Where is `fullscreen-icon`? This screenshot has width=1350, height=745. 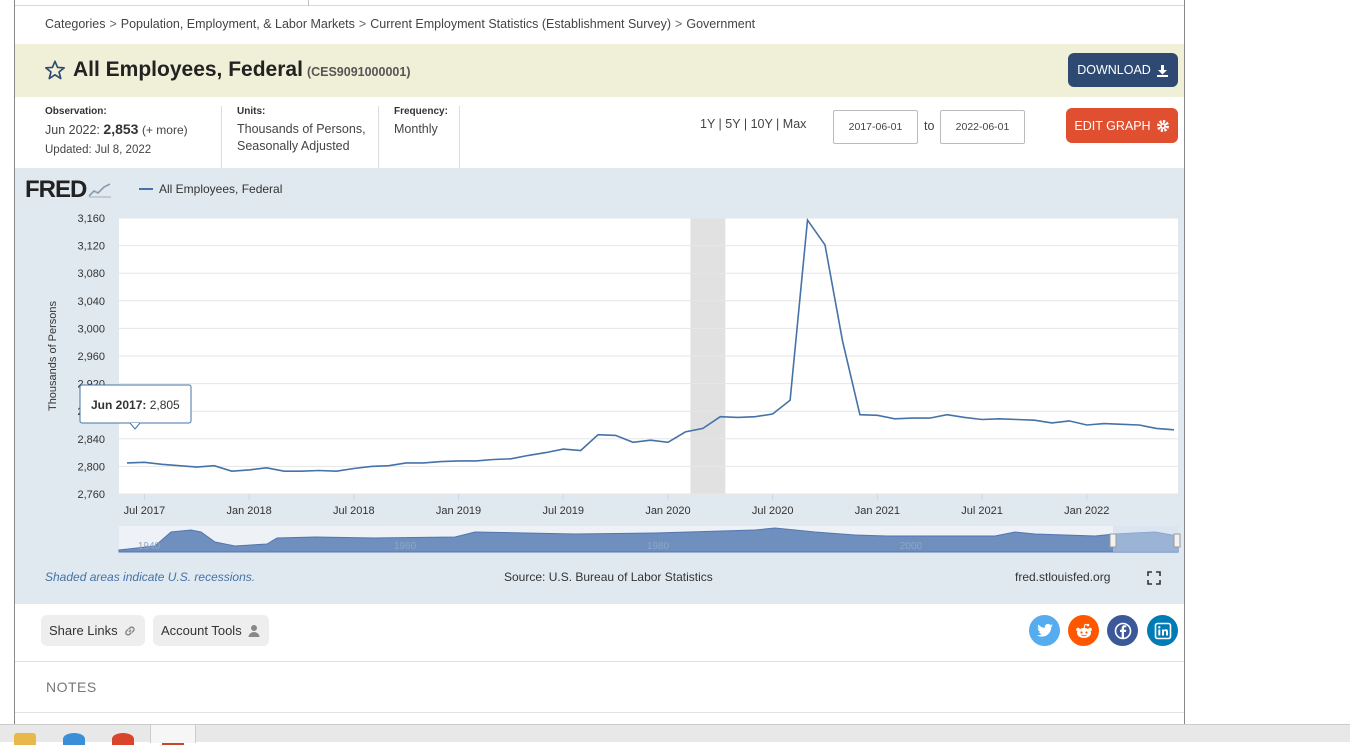
fullscreen-icon is located at coordinates (1154, 578).